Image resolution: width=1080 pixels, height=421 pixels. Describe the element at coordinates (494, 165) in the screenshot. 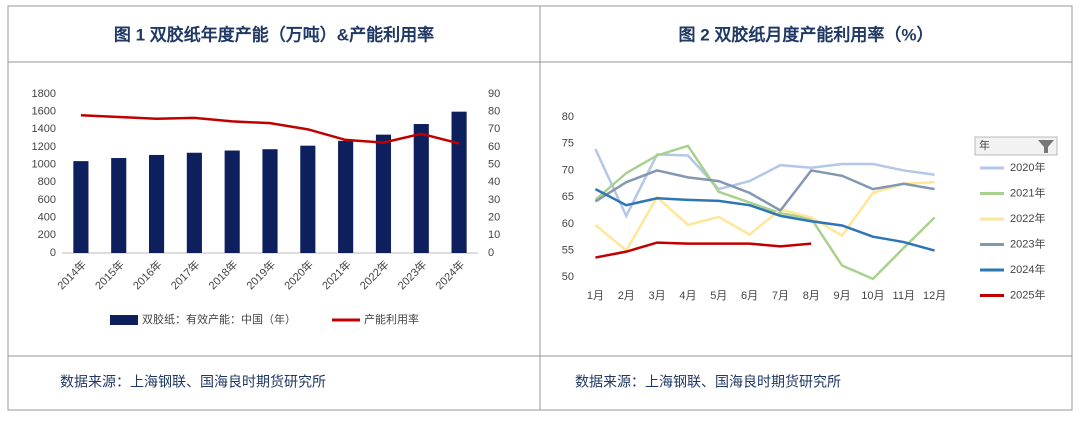

I see `y2-tick-label: 50` at that location.